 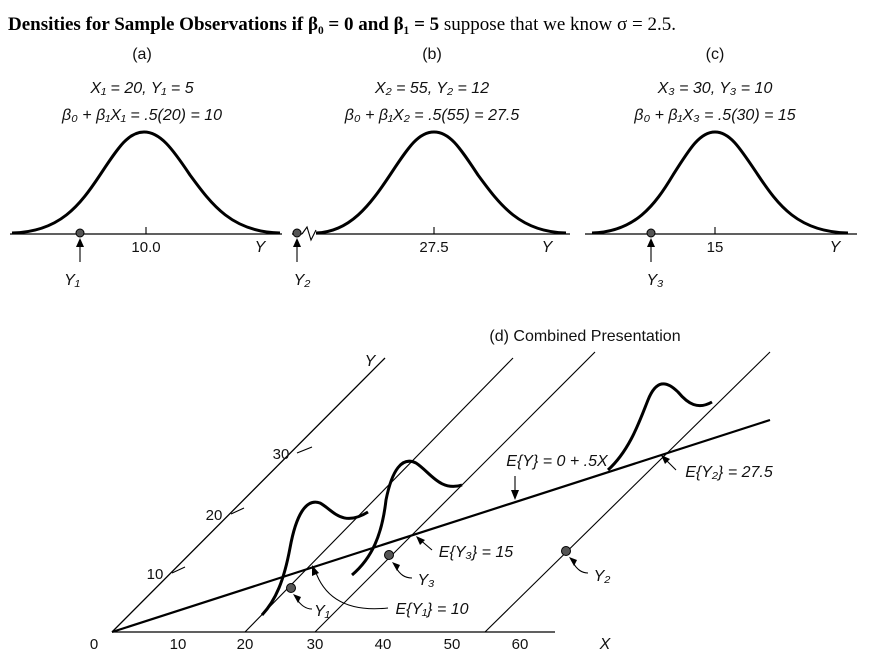 I want to click on panel-b-axis-break, so click(x=309, y=233).